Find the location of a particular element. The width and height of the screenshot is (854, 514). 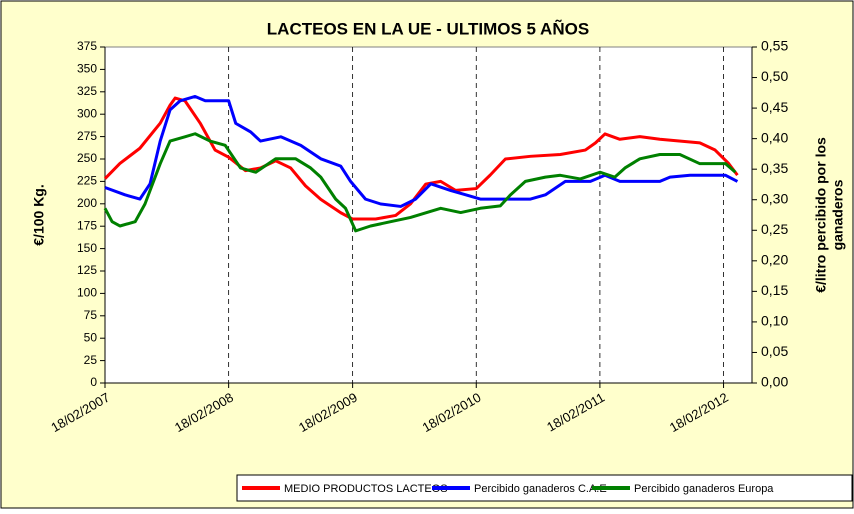

y-tick-label: 175 is located at coordinates (87, 225).